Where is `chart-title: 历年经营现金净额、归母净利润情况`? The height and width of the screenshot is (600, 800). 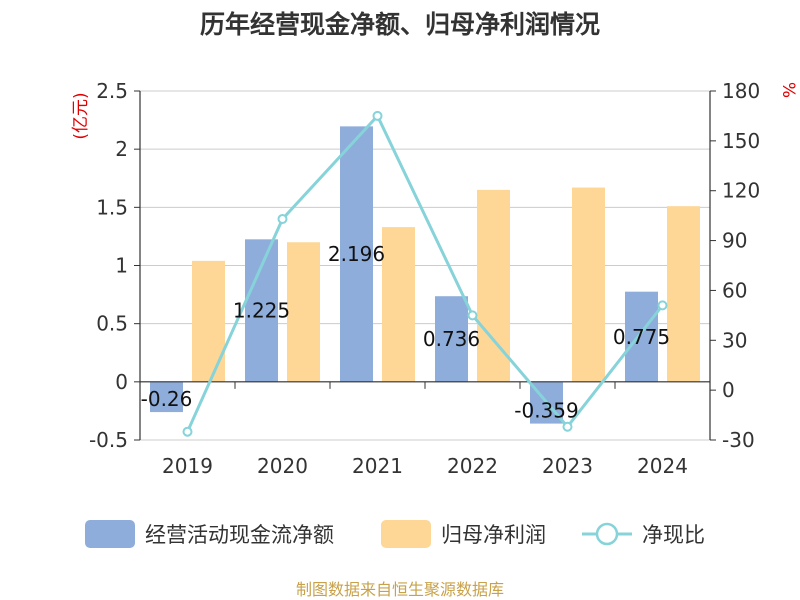
chart-title: 历年经营现金净额、归母净利润情况 is located at coordinates (400, 24).